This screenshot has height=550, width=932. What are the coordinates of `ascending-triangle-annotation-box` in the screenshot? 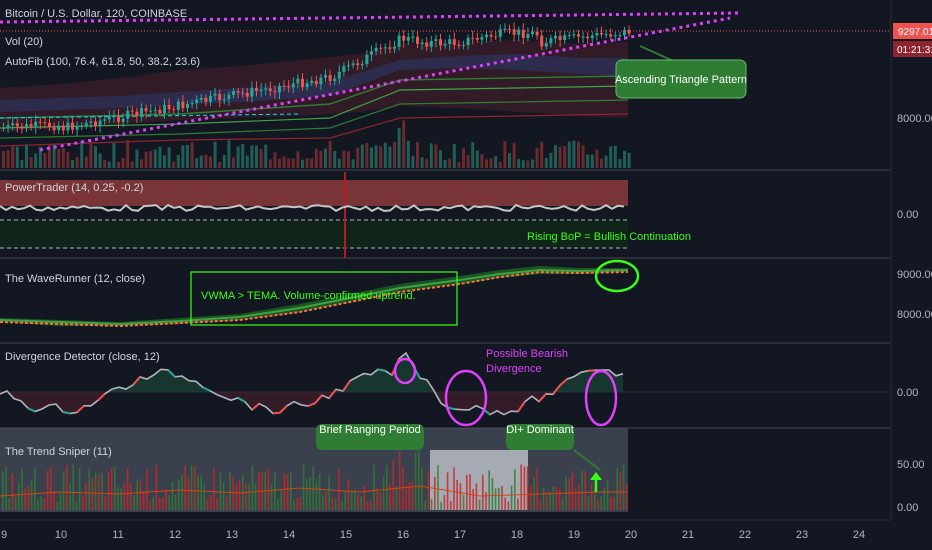 It's located at (681, 79).